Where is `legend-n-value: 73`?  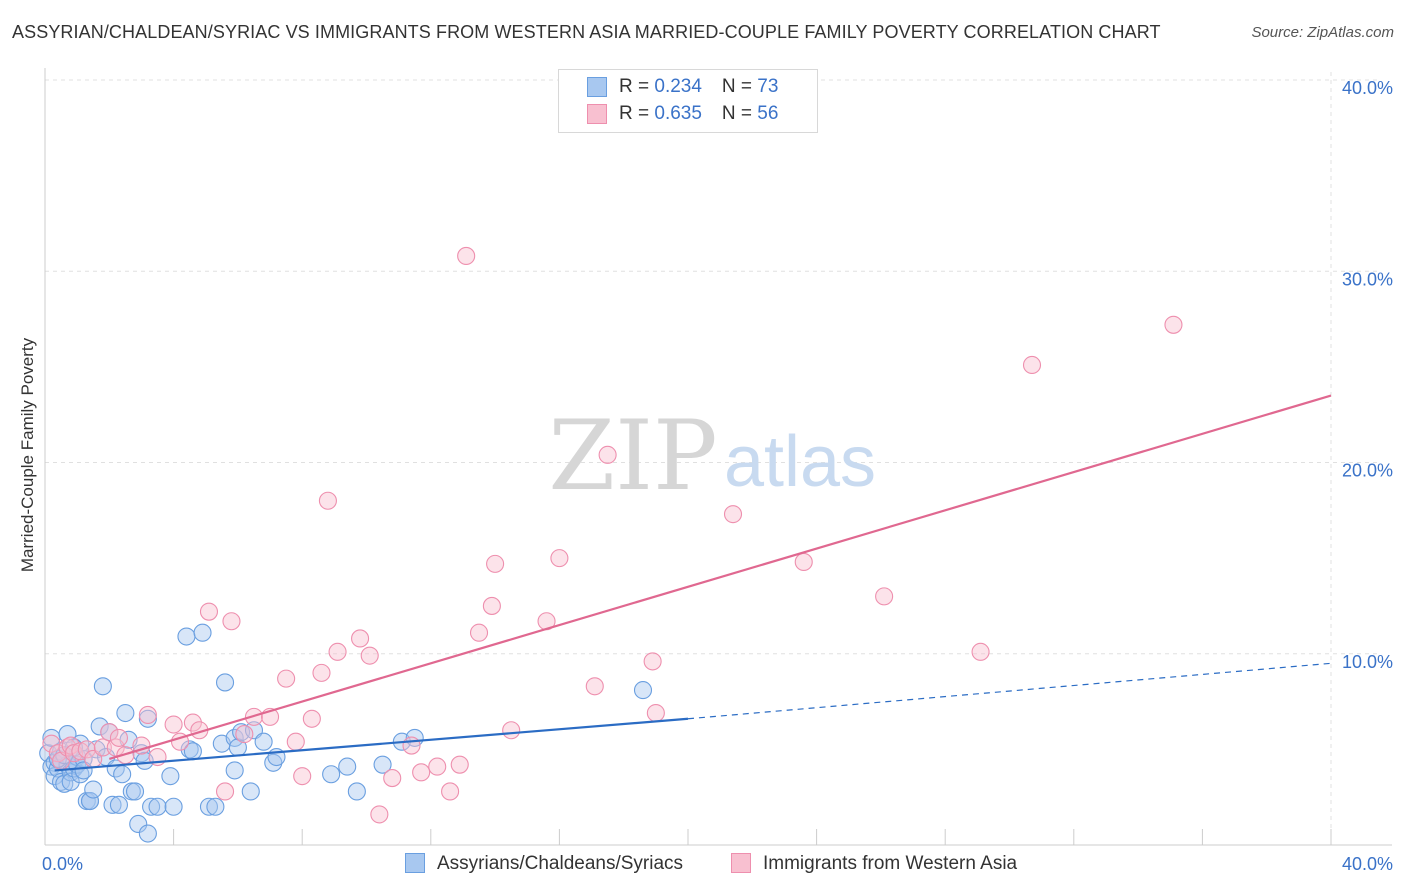 legend-n-value: 73 is located at coordinates (768, 86).